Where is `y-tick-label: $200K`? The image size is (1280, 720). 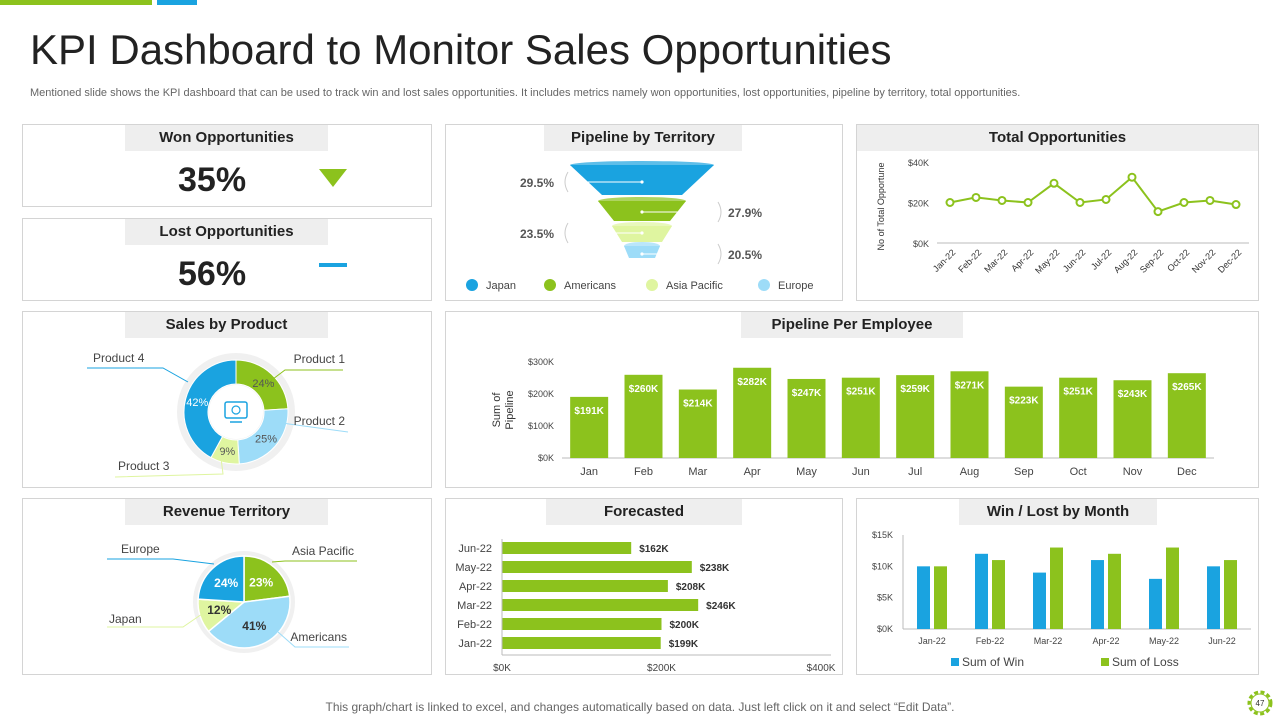 y-tick-label: $200K is located at coordinates (541, 394).